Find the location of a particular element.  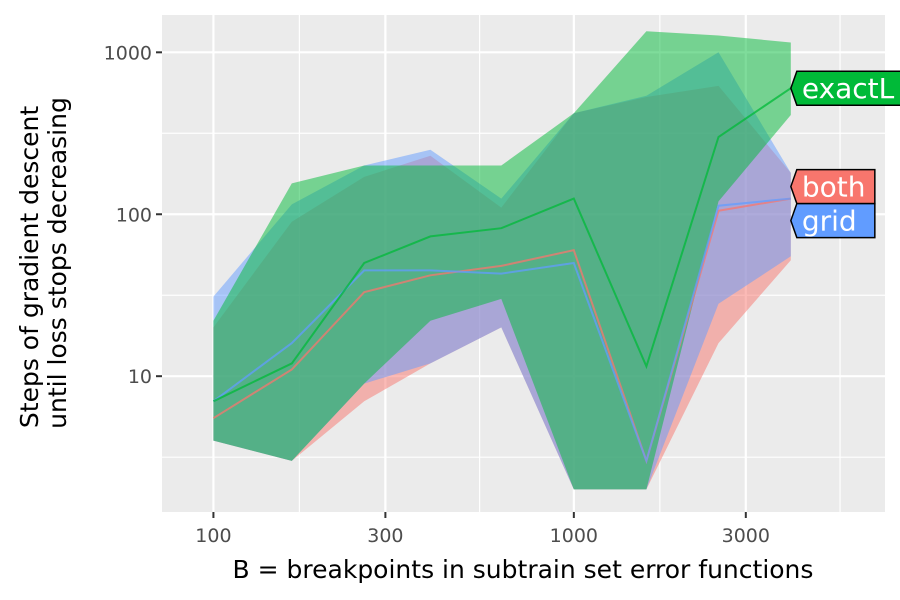

label-grid: grid is located at coordinates (833, 220).